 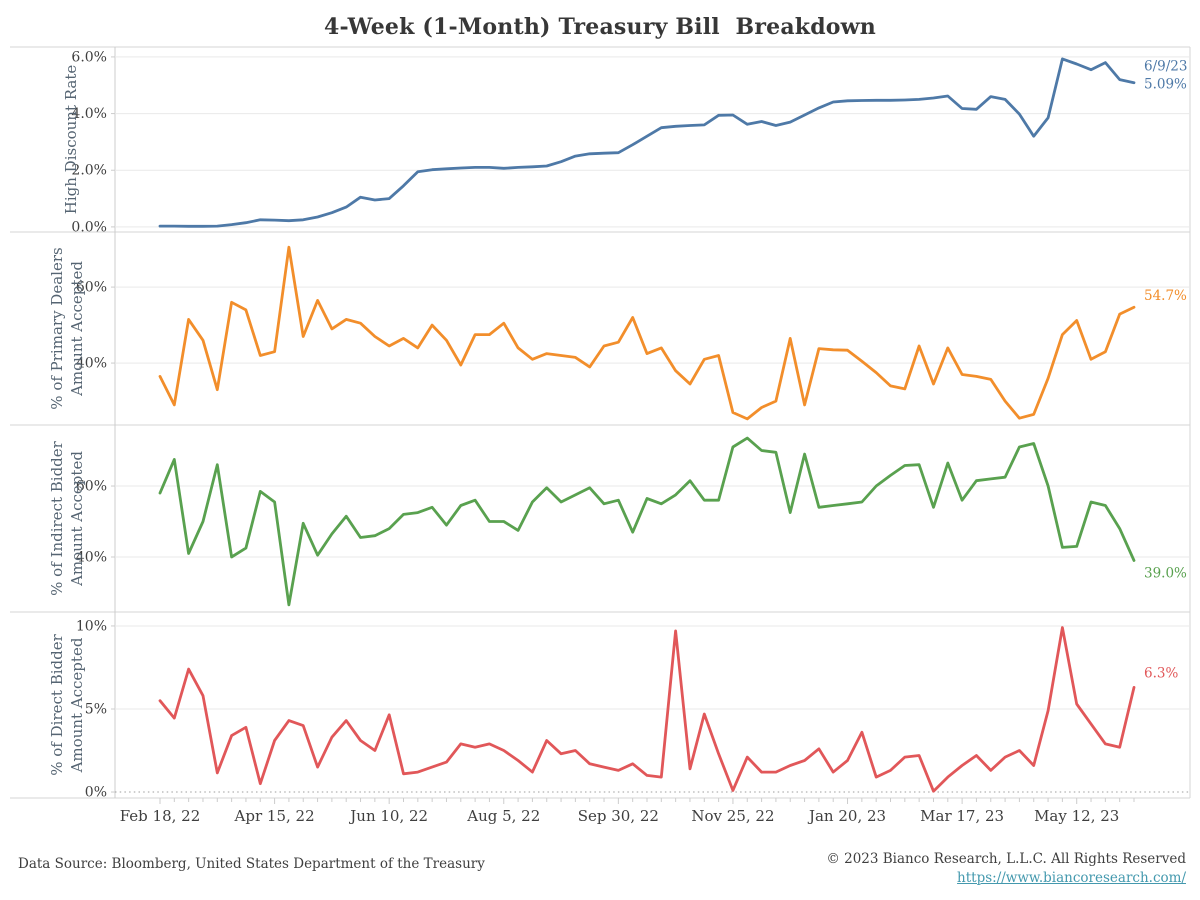 What do you see at coordinates (732, 816) in the screenshot?
I see `x-tick-label: Nov 25, 22` at bounding box center [732, 816].